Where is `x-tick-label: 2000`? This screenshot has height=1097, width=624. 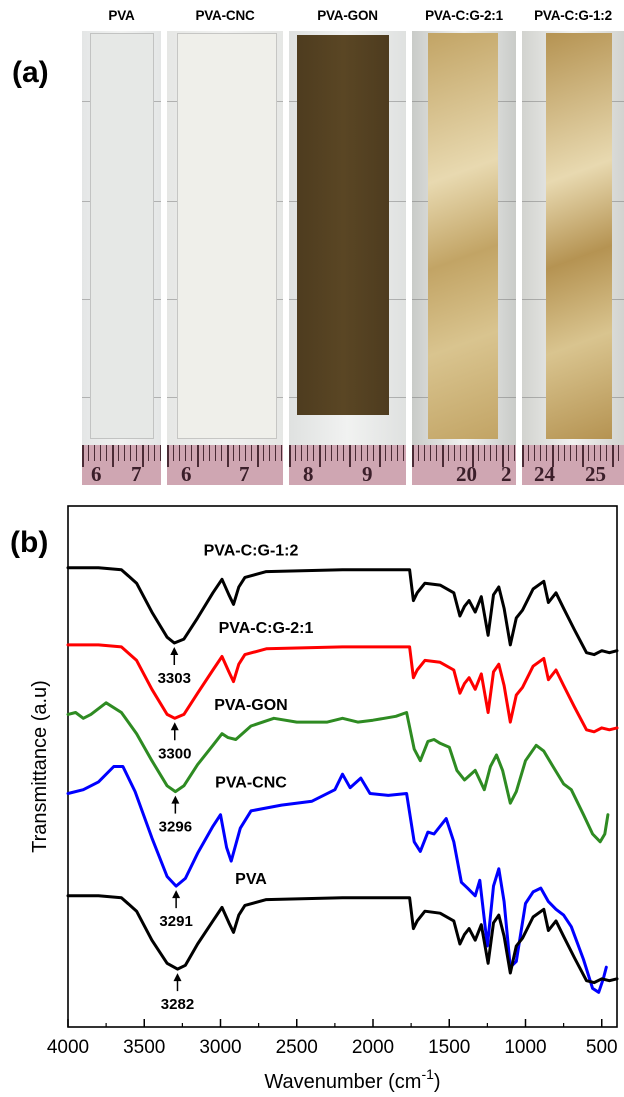 x-tick-label: 2000 is located at coordinates (373, 1047).